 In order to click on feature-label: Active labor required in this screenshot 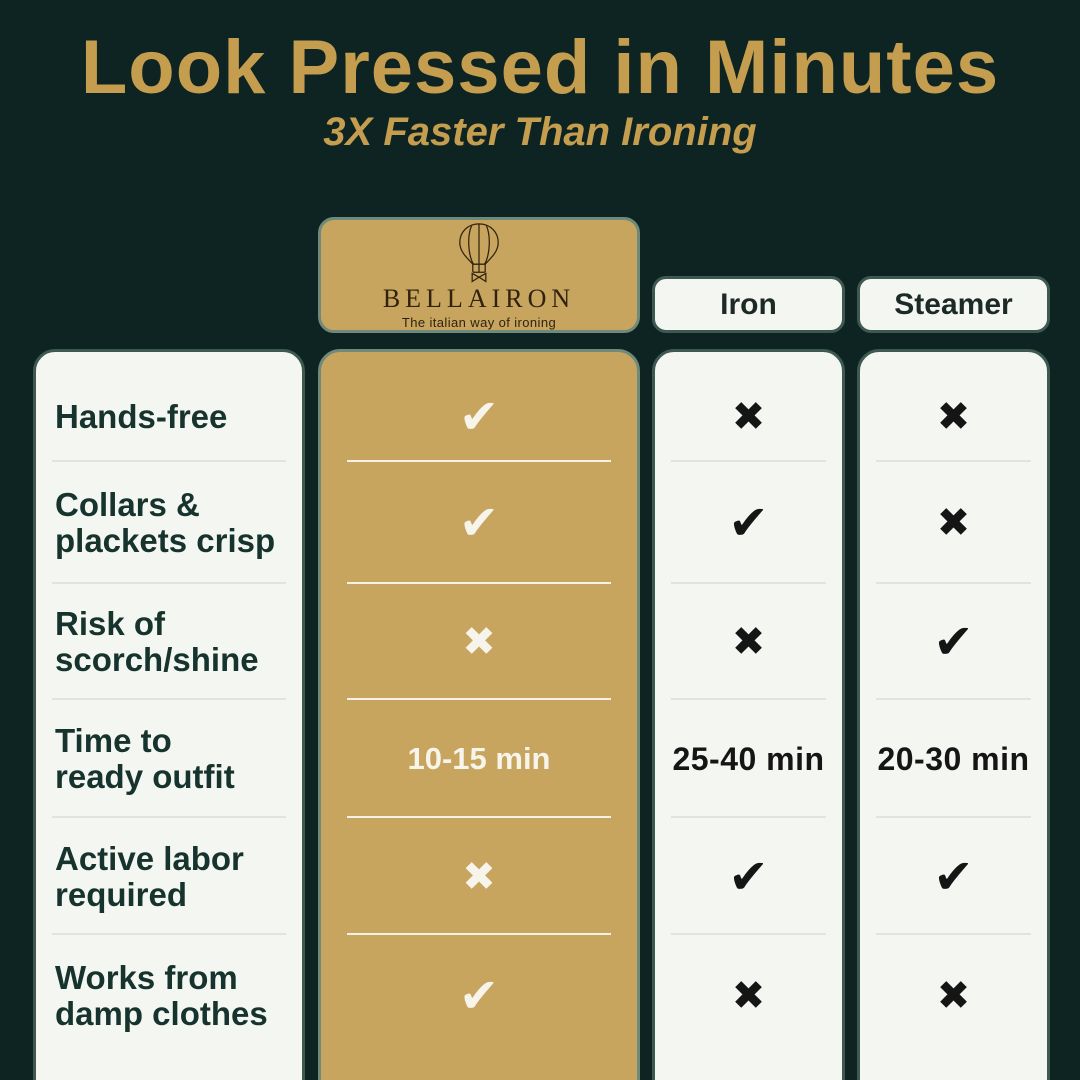, I will do `click(149, 876)`.